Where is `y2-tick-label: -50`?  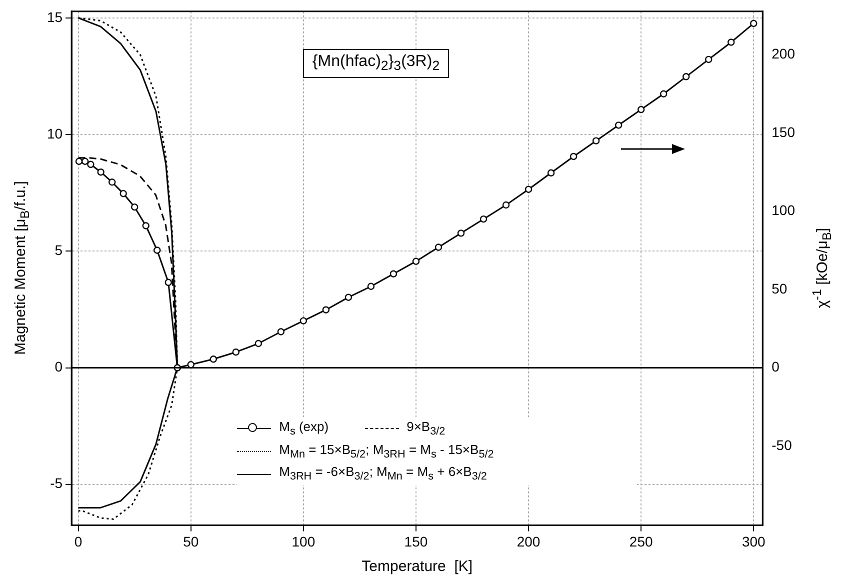
y2-tick-label: -50 is located at coordinates (782, 444).